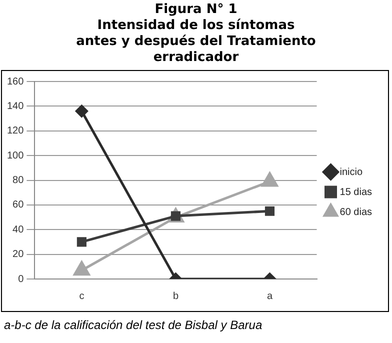 This screenshot has height=343, width=392. I want to click on text: a-b-c de la calificación del test de Bisbal y Barua, so click(133, 325).